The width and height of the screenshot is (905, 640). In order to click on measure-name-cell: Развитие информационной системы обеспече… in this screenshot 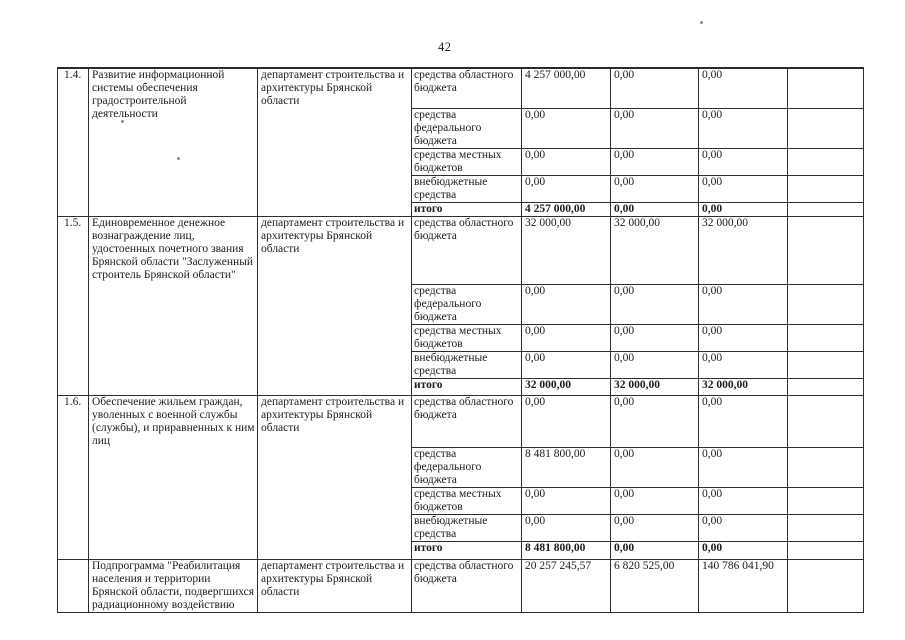, I will do `click(173, 142)`.